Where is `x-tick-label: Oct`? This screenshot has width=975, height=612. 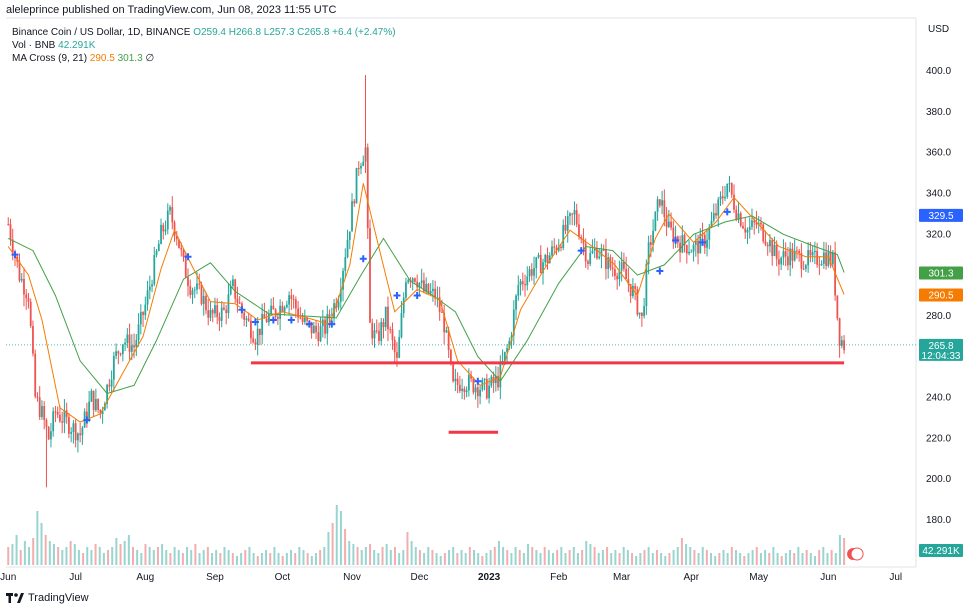 x-tick-label: Oct is located at coordinates (283, 577).